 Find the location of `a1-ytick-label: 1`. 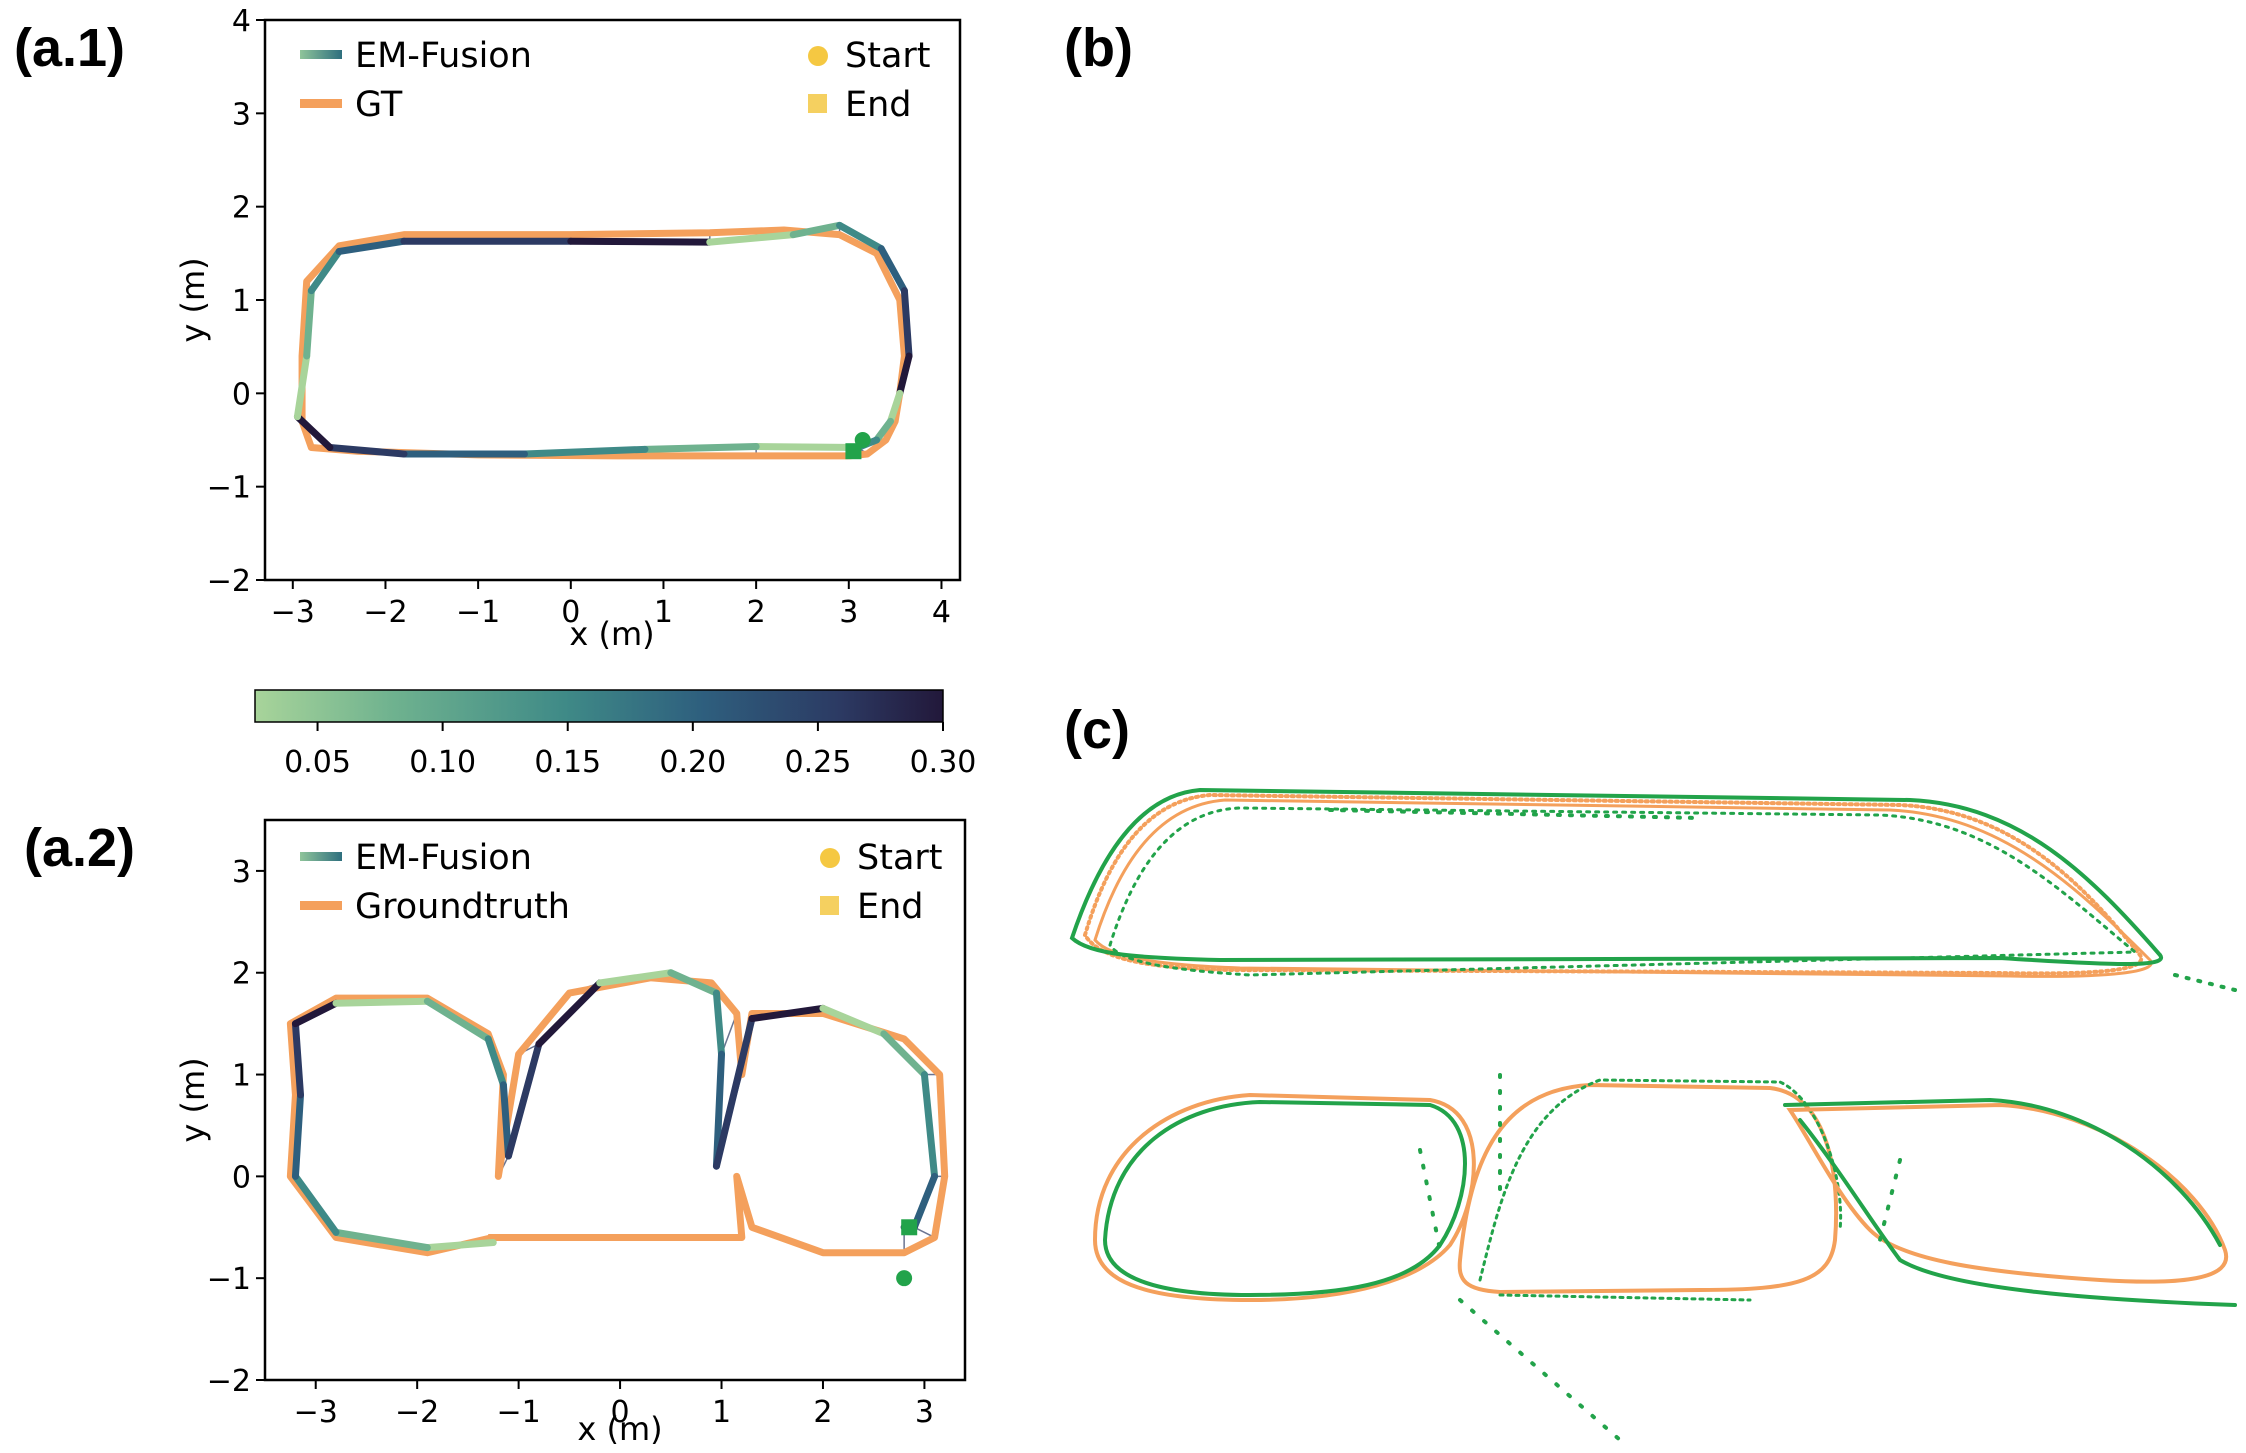

a1-ytick-label: 1 is located at coordinates (241, 301).